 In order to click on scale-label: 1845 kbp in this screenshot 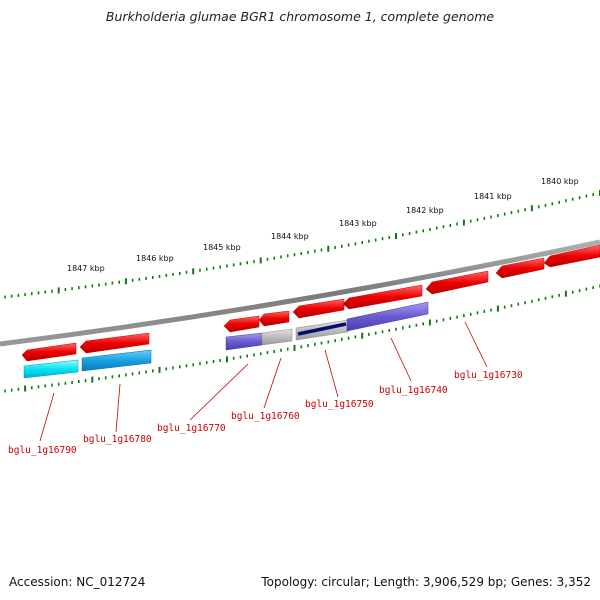, I will do `click(222, 247)`.